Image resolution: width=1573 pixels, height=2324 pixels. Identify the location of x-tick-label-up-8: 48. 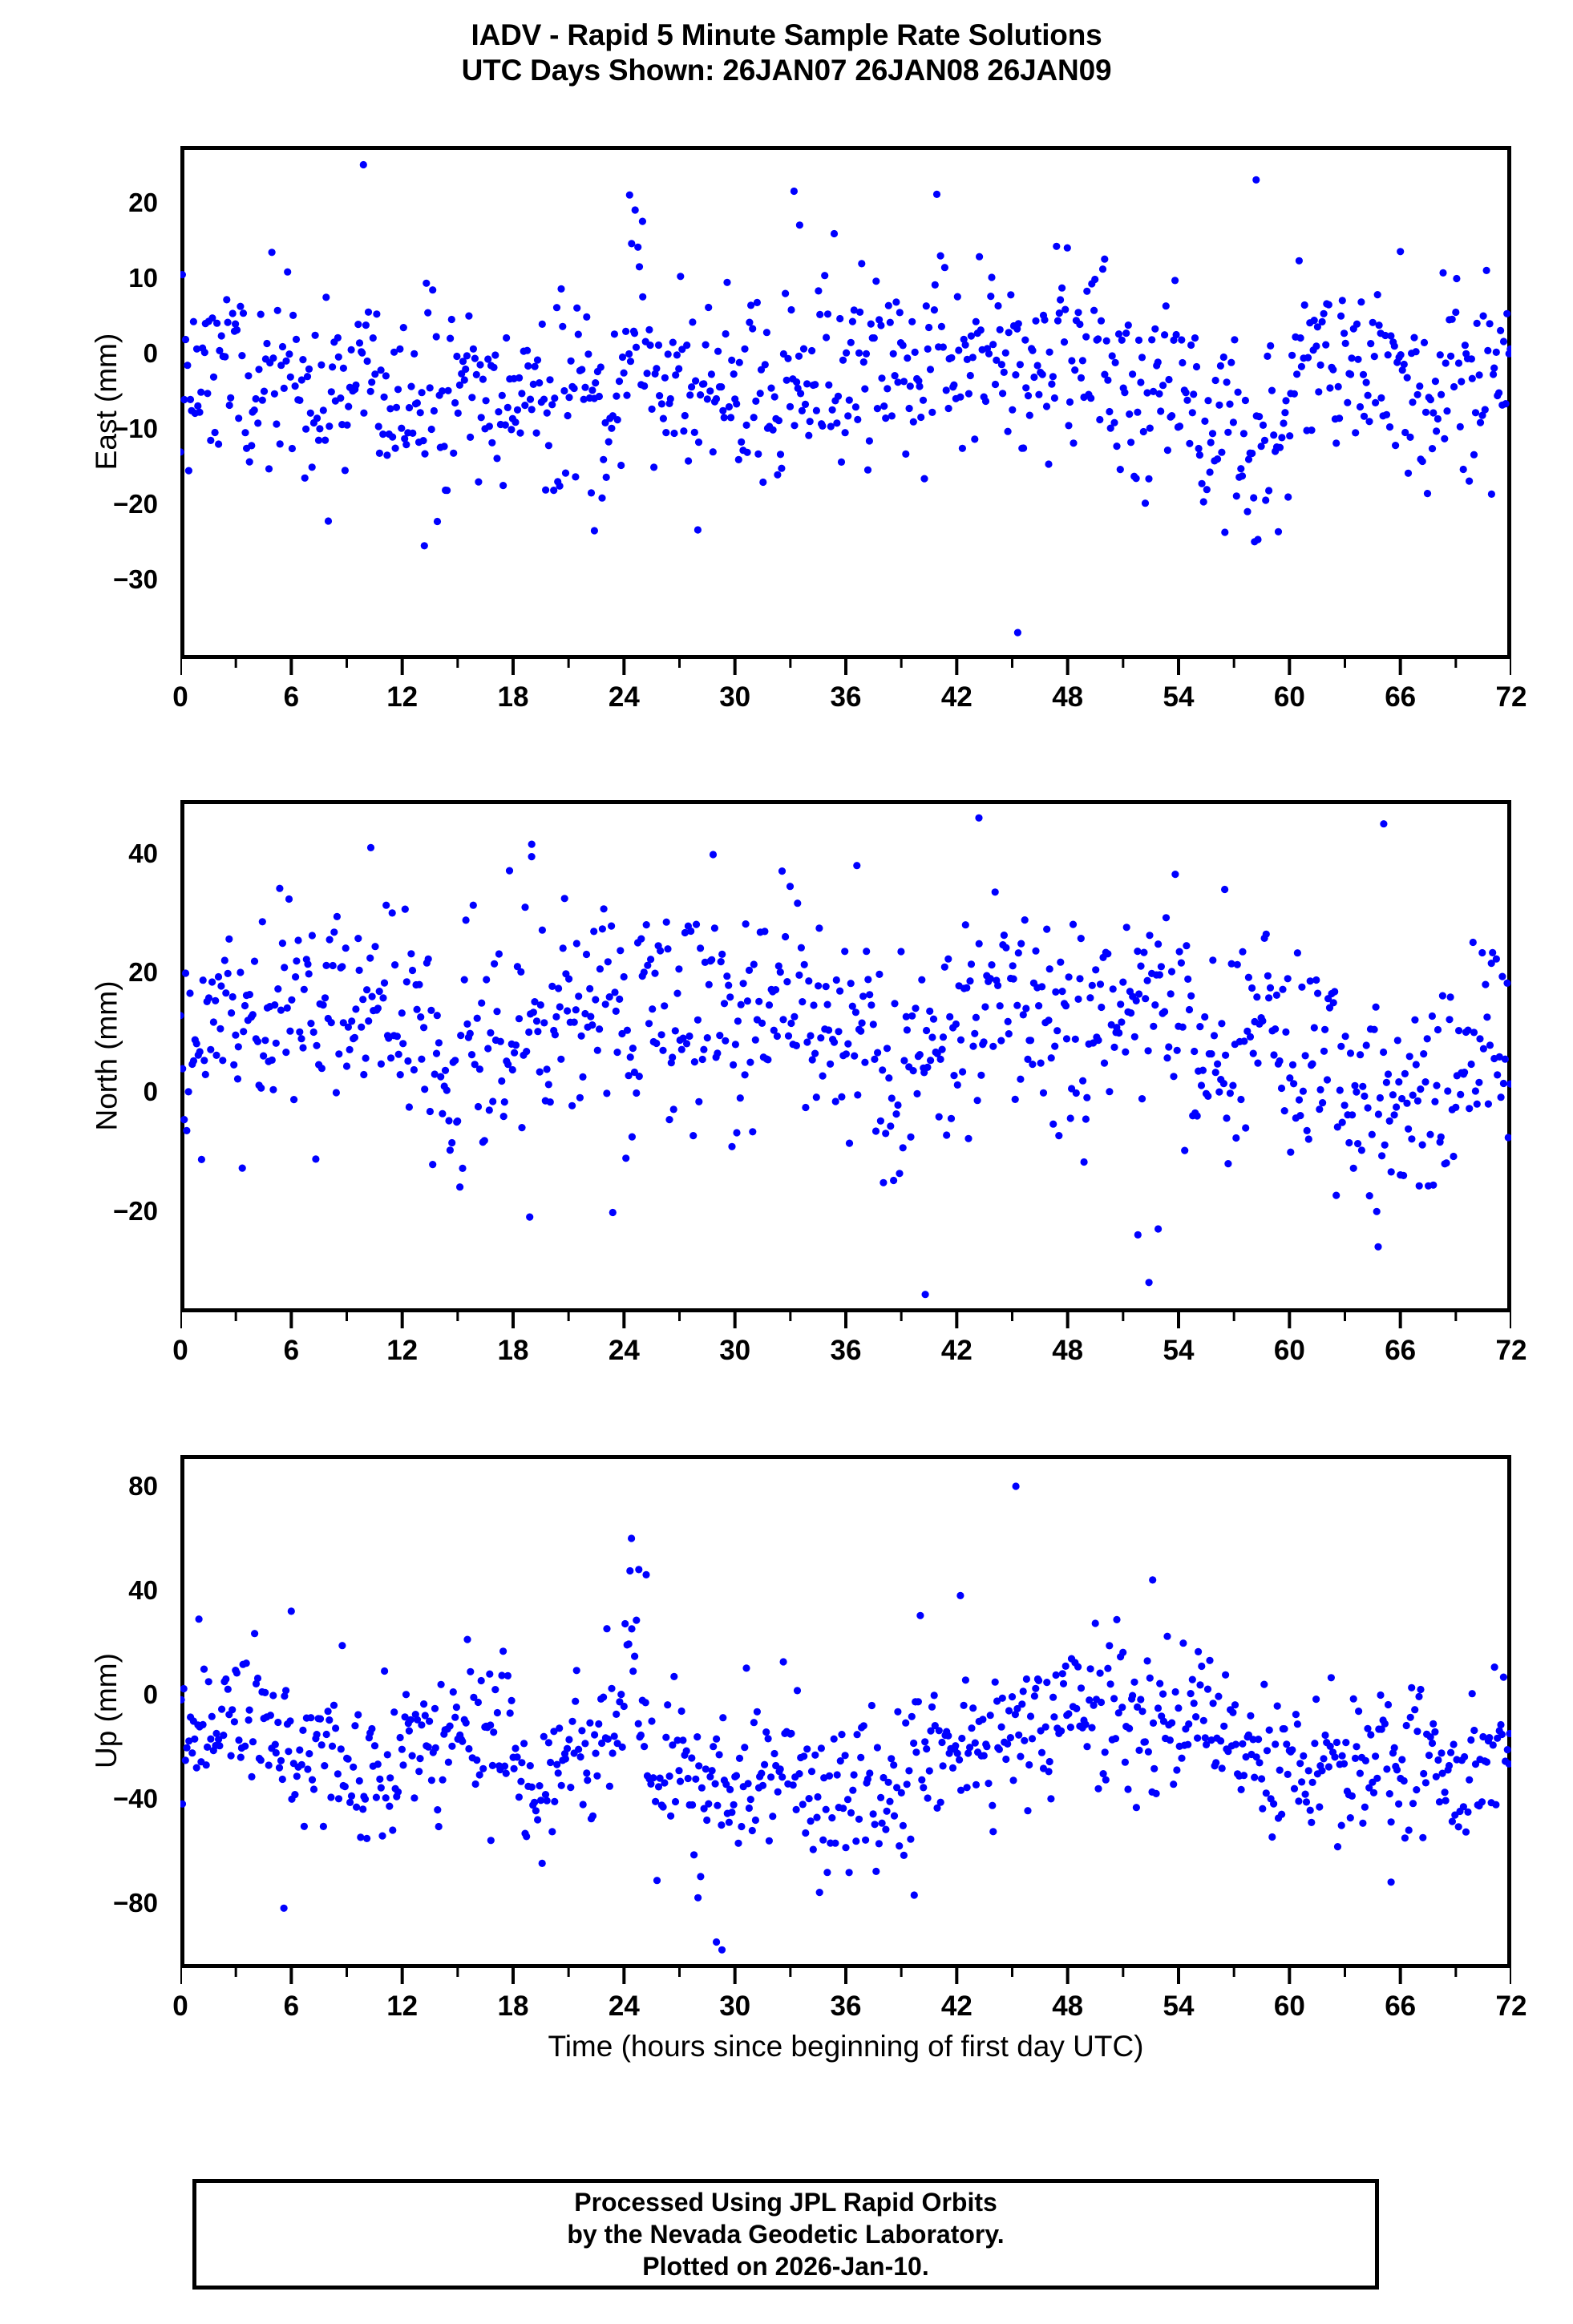
(1068, 2006).